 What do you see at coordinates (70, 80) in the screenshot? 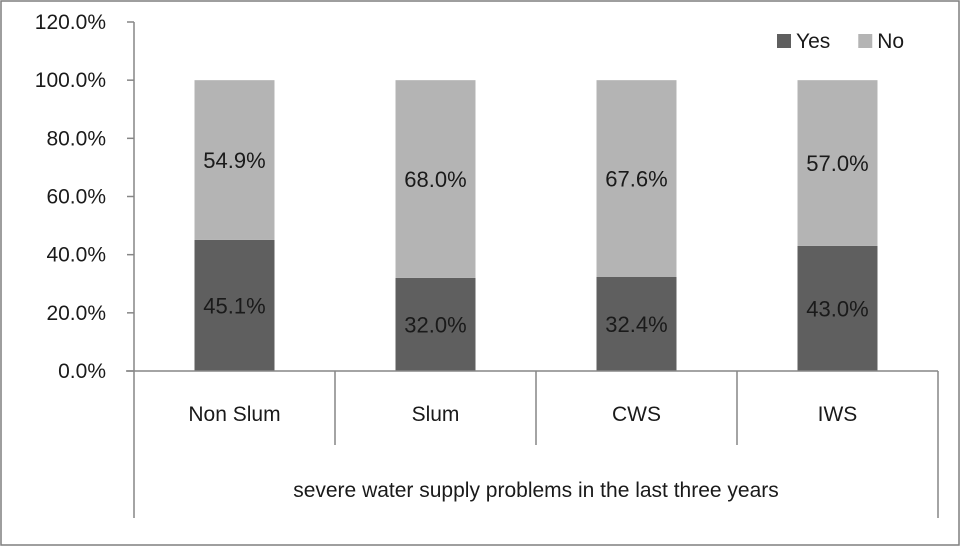
I see `y-tick-label: 100.0%` at bounding box center [70, 80].